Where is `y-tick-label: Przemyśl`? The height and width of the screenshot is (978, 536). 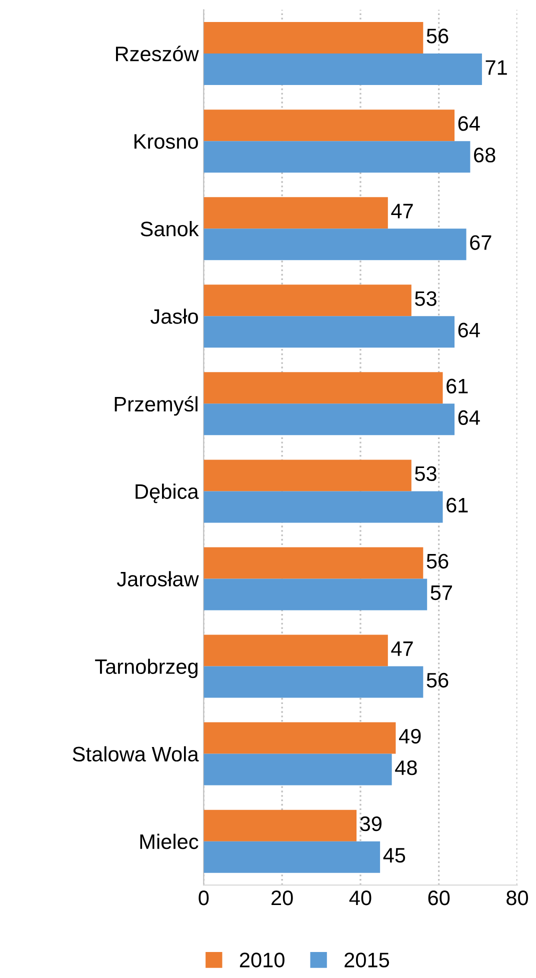
y-tick-label: Przemyśl is located at coordinates (156, 406).